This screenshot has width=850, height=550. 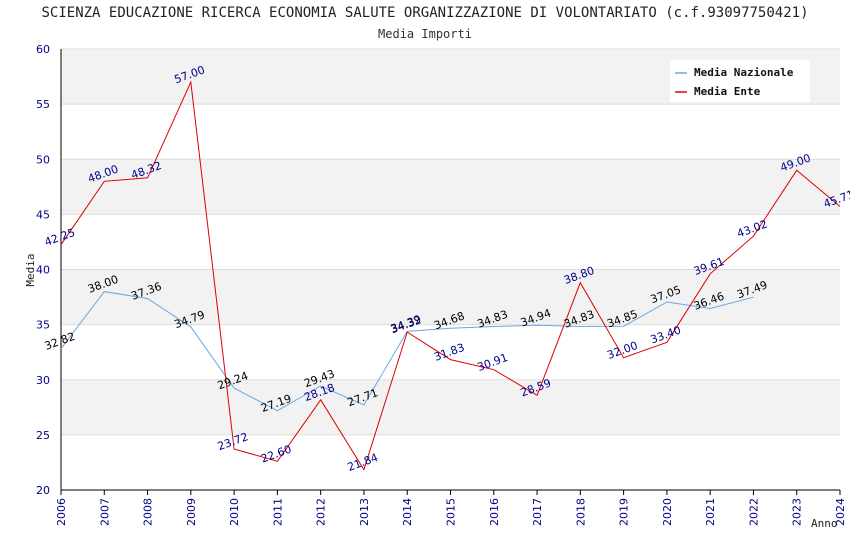 I want to click on x-tick-label: 2015, so click(x=451, y=512).